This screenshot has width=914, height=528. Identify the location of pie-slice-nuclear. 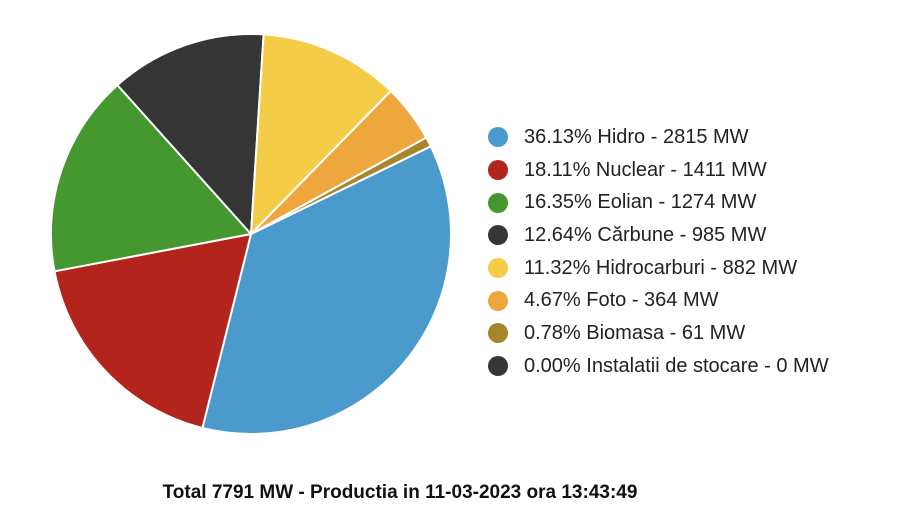
(152, 331).